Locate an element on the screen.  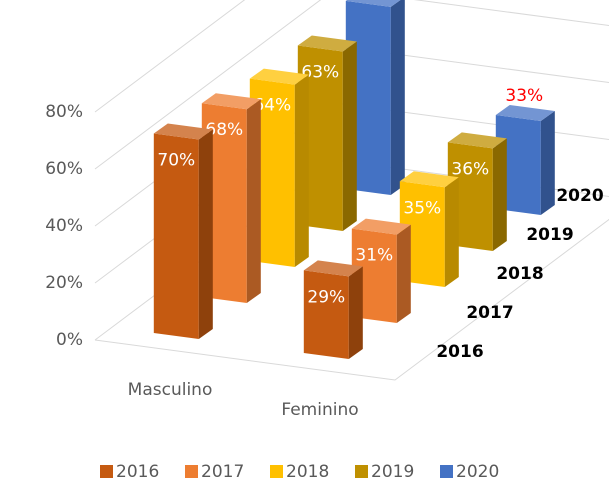
x-tick-label: Feminino is located at coordinates (319, 410).